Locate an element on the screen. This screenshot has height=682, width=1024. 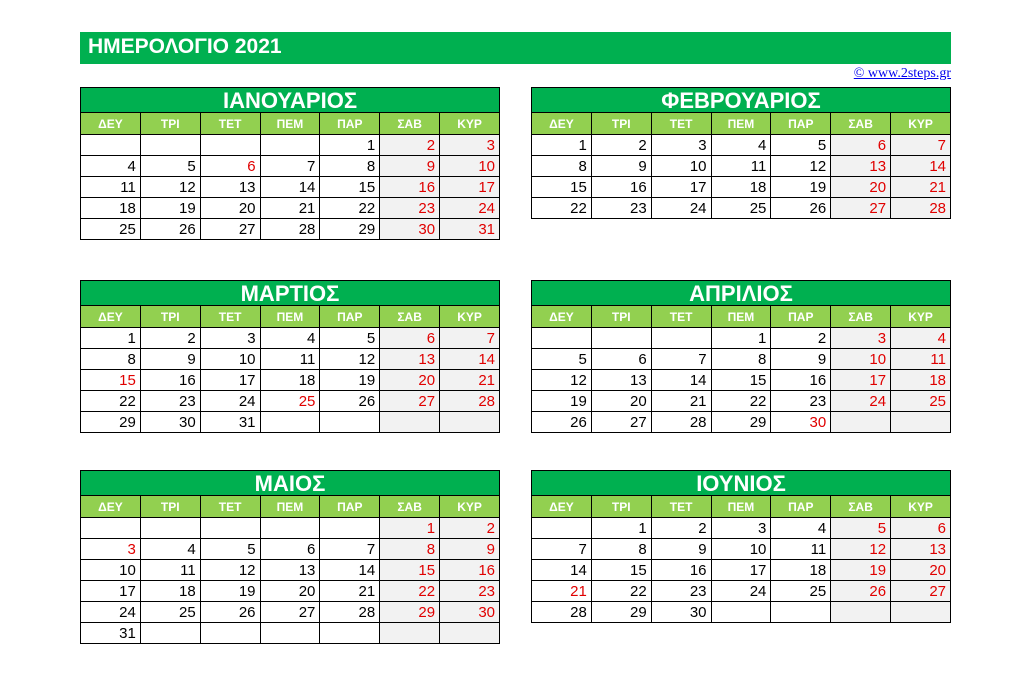
weekday-header: ΔΕΥ is located at coordinates (110, 123).